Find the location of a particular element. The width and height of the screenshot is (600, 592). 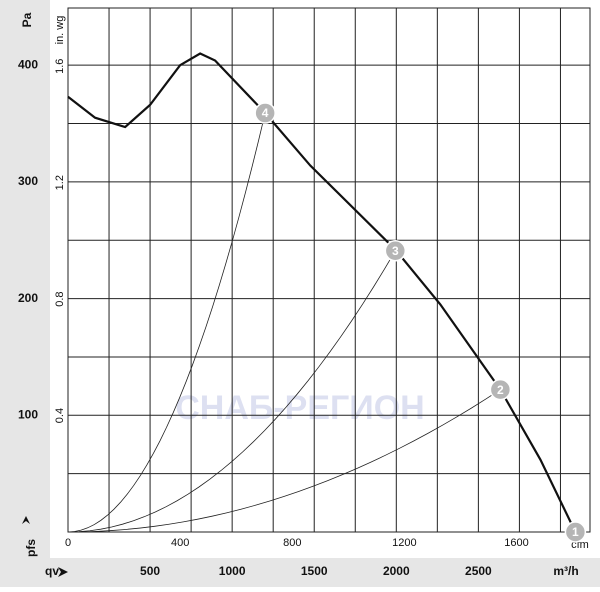

x-tick-label: 1000 is located at coordinates (232, 571).